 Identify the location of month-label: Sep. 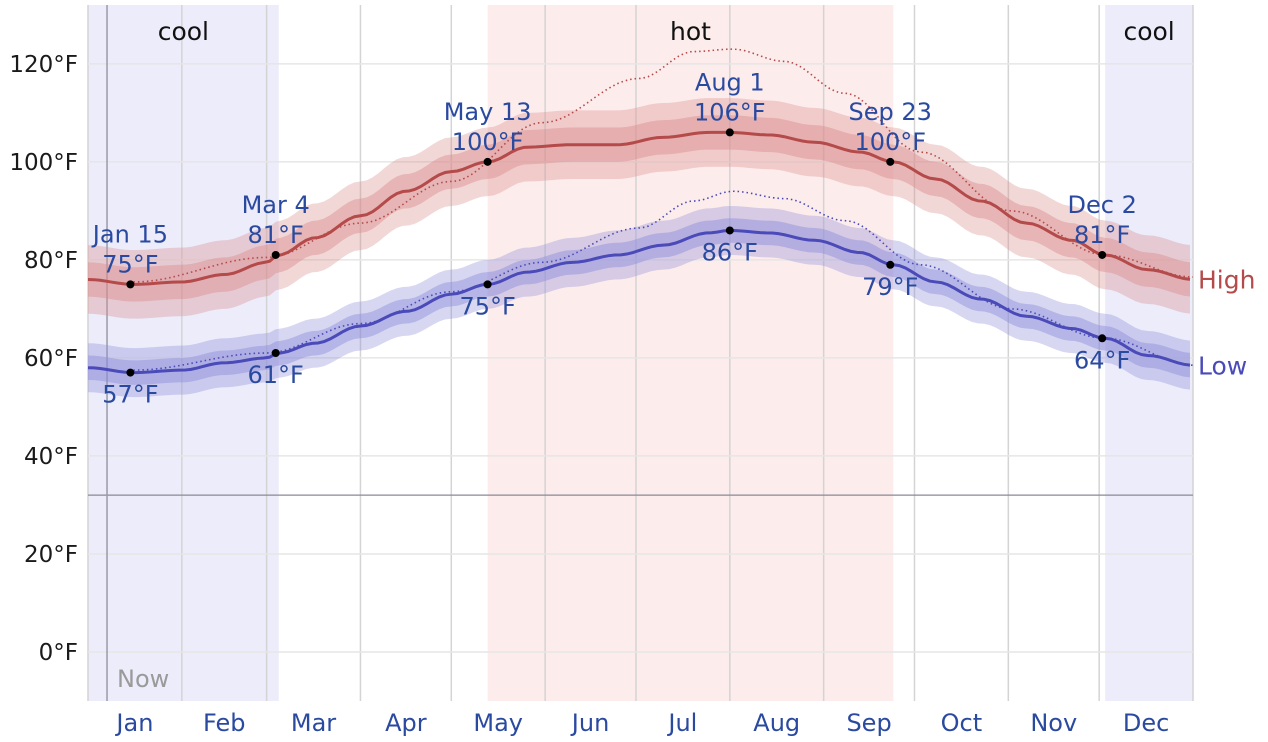
(868, 723).